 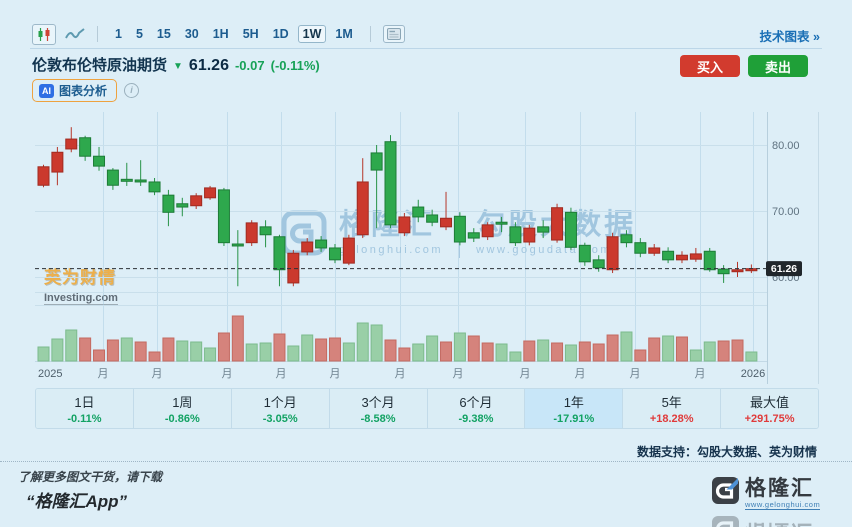 I want to click on period-cell-1周: 1周 -0.86%, so click(x=181, y=408).